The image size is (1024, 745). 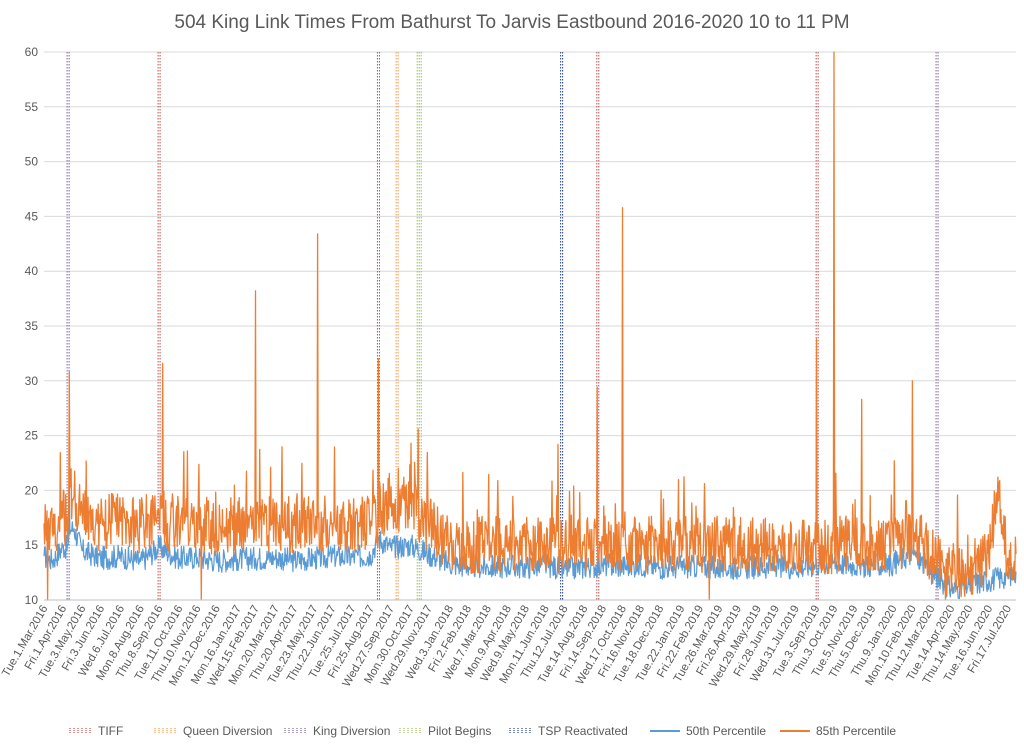 What do you see at coordinates (32, 216) in the screenshot?
I see `y-tick-label: 45` at bounding box center [32, 216].